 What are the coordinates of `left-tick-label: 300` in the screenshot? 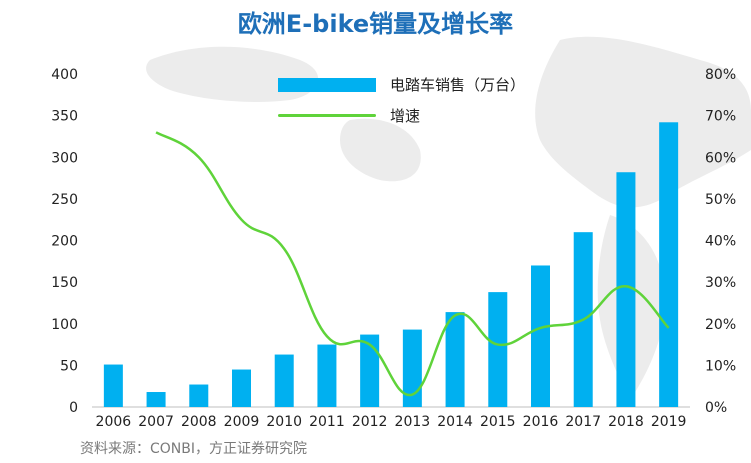 It's located at (64, 158).